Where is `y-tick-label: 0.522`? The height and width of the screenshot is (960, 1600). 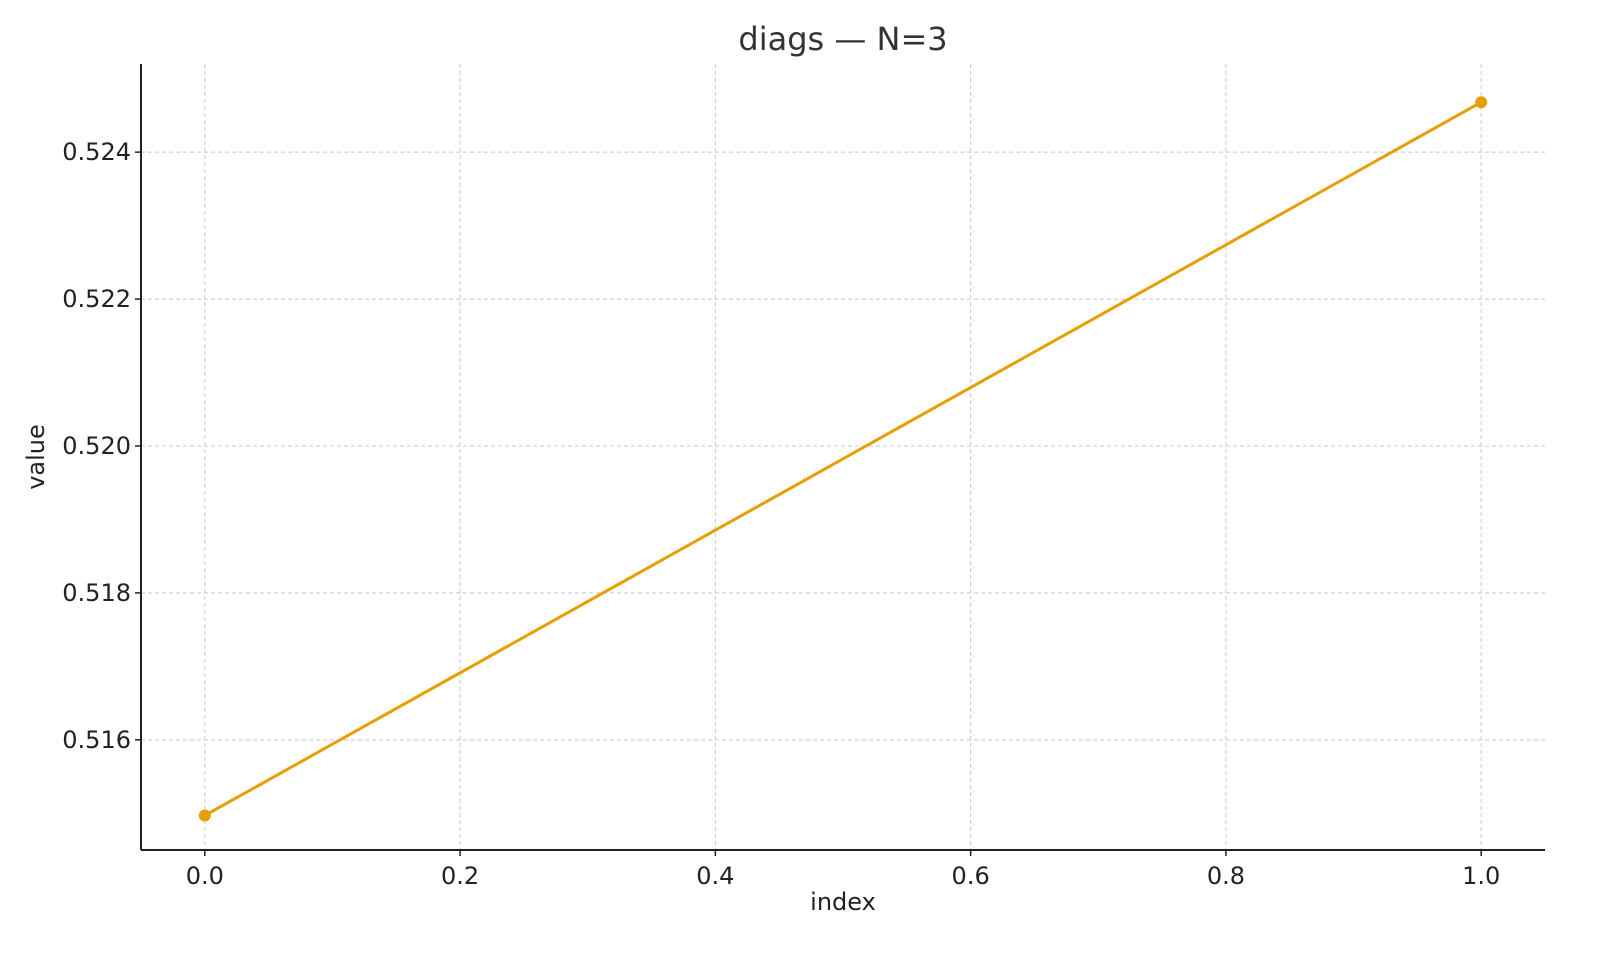 y-tick-label: 0.522 is located at coordinates (96, 299).